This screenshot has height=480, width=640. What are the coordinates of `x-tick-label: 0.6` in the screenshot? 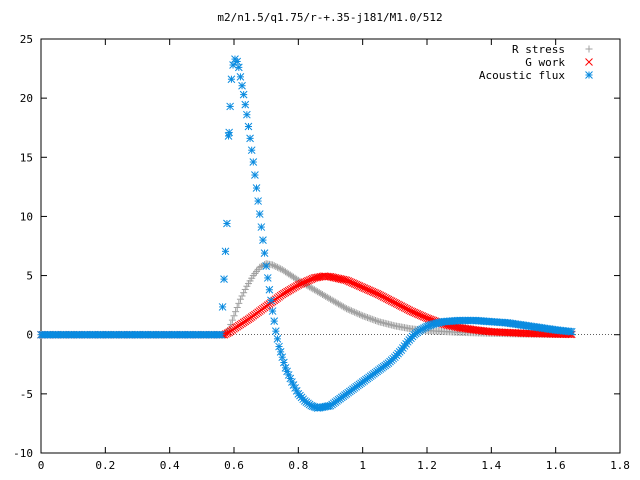 It's located at (234, 465).